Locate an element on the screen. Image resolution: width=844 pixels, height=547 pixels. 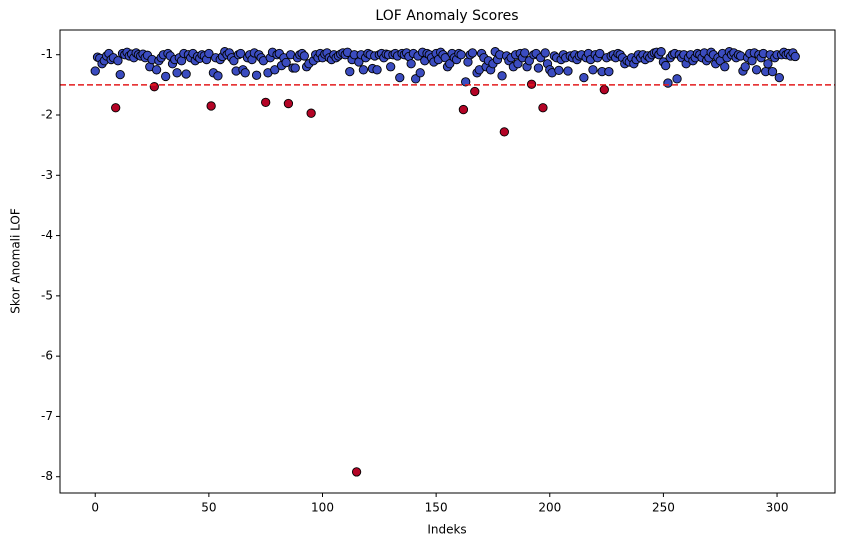
x-tick-label: 150 is located at coordinates (436, 508).